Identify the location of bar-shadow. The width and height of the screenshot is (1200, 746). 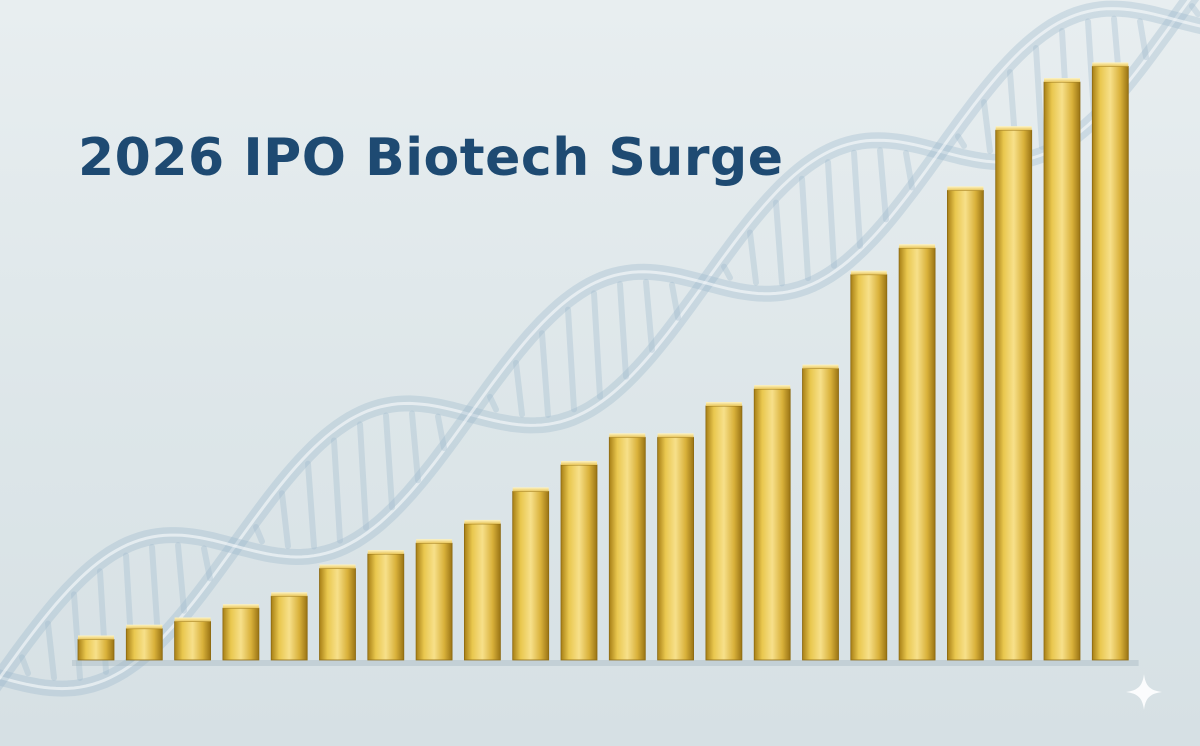
(605, 663).